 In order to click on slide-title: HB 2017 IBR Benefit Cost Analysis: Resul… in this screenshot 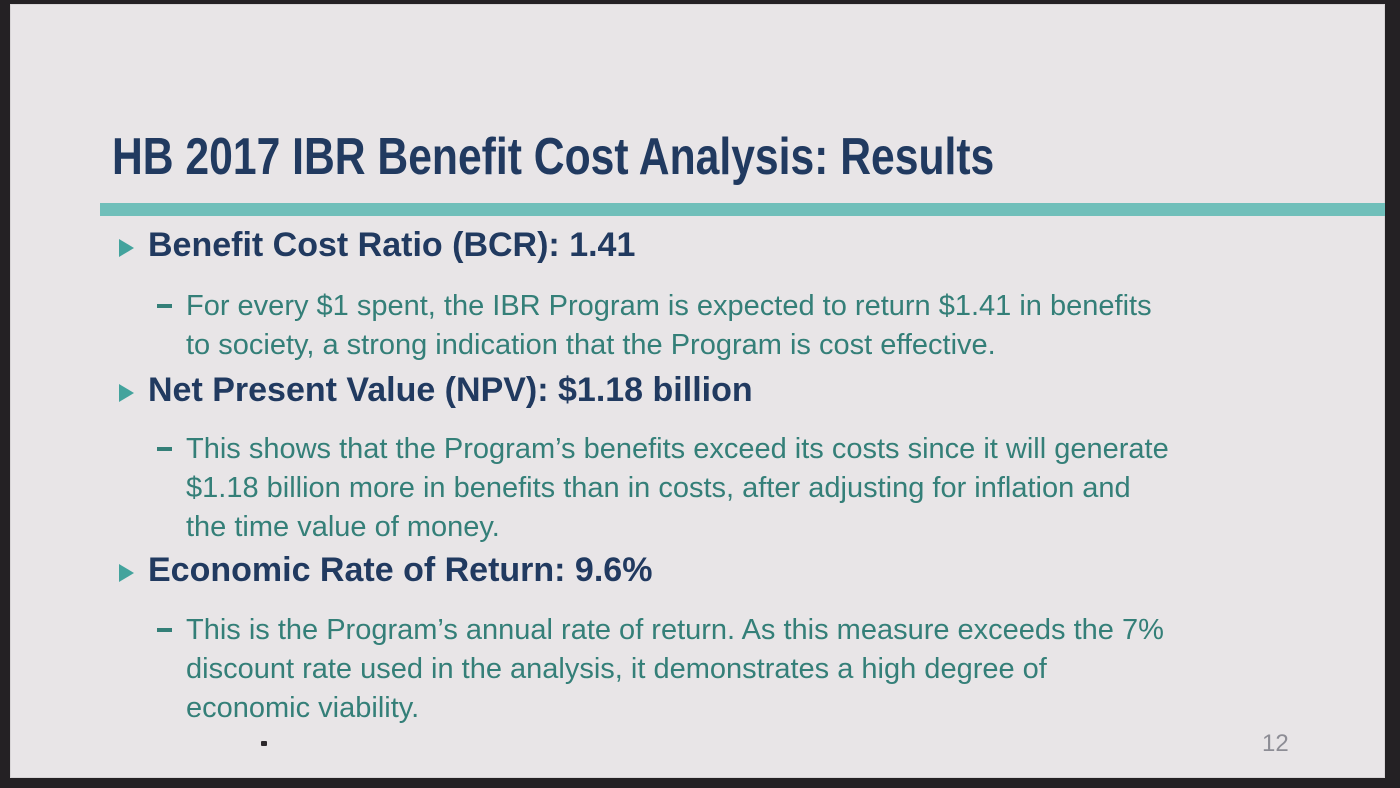, I will do `click(553, 157)`.